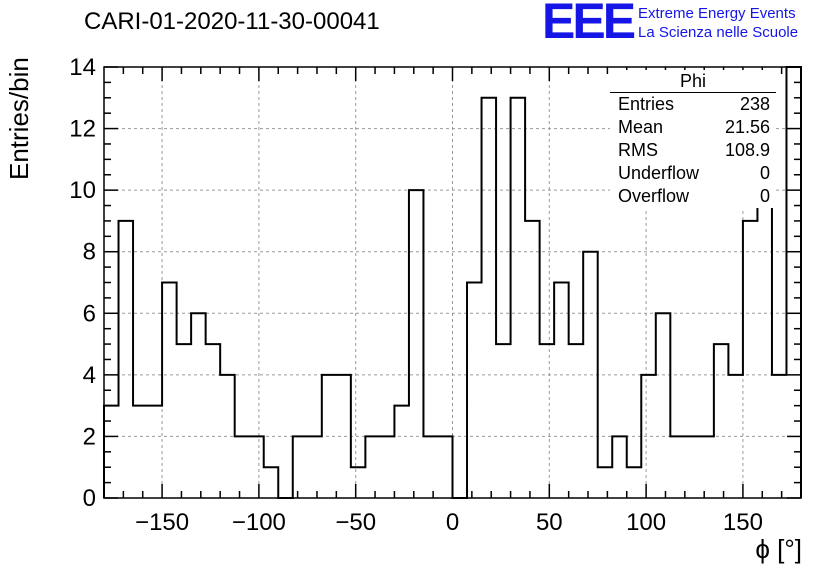 The image size is (836, 572). I want to click on y-tick-label: 8, so click(89, 252).